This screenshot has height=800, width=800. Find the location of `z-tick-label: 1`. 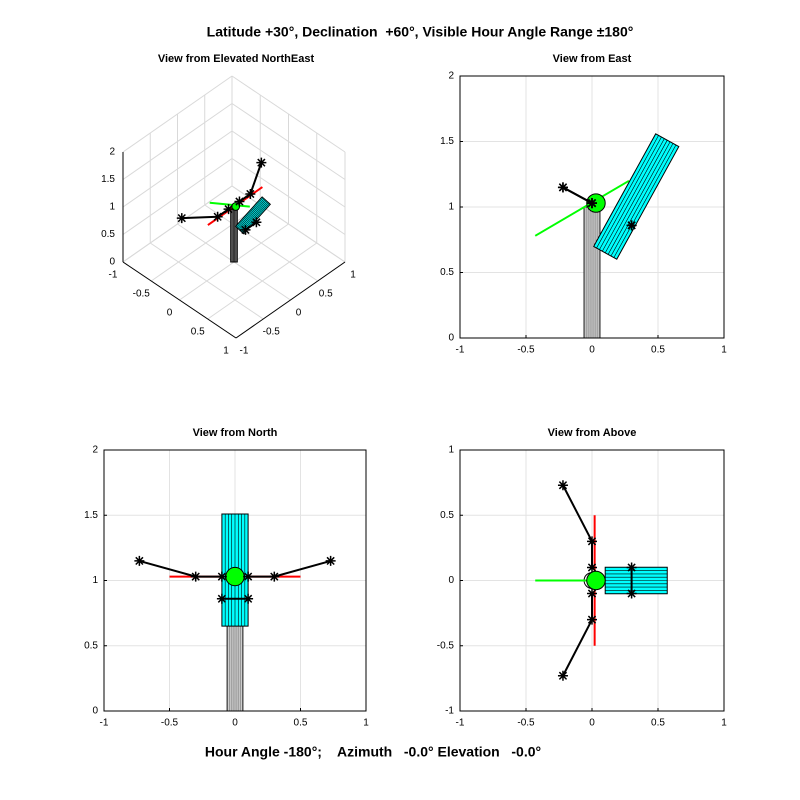

z-tick-label: 1 is located at coordinates (112, 207).